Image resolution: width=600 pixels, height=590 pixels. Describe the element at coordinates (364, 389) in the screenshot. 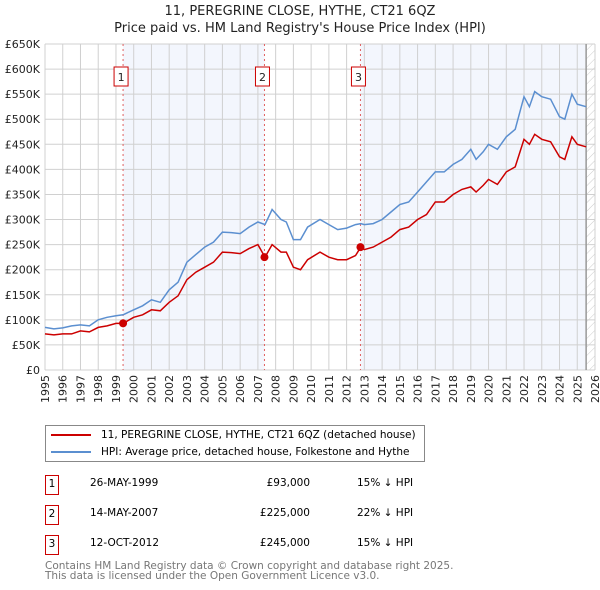

I see `x-tick-label: 2013` at that location.